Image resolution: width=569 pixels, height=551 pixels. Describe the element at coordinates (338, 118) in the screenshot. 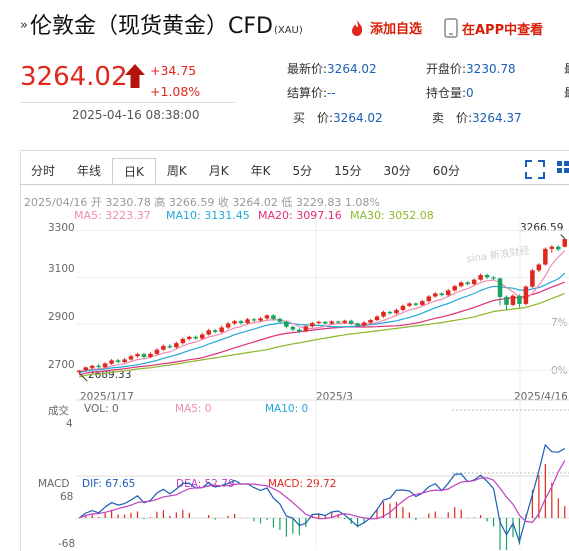

I see `bid-price-field: 买 价:3264.02` at that location.